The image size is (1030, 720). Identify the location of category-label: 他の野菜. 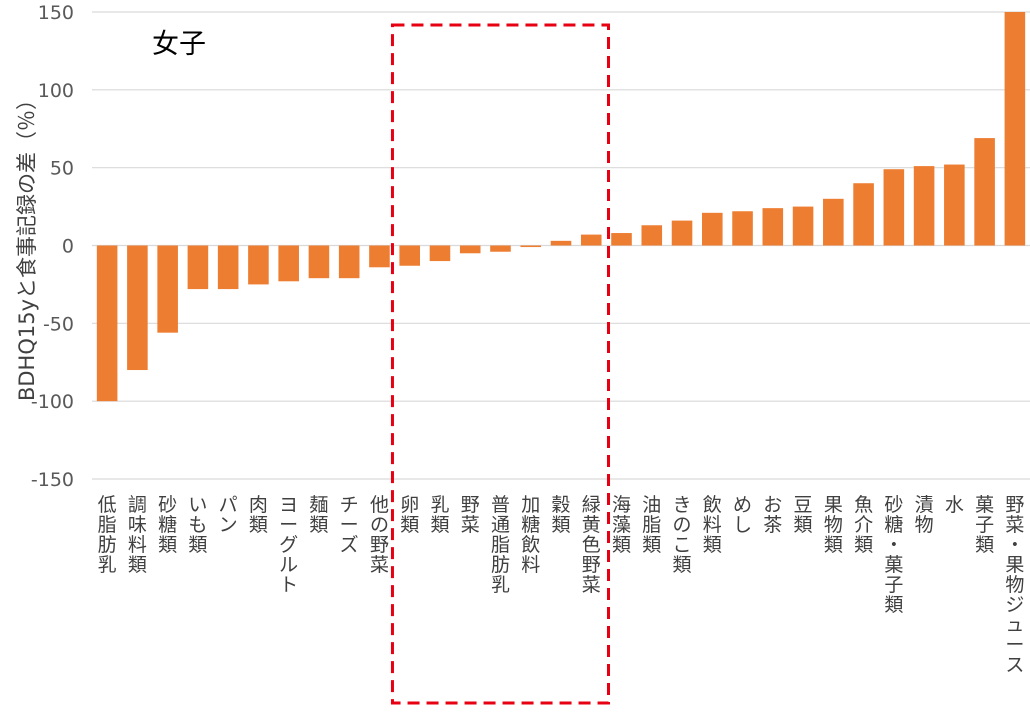
(379, 535).